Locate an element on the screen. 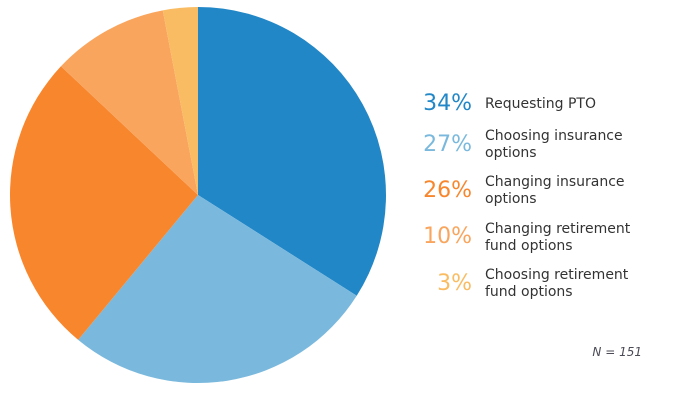  note-row: N = 151 is located at coordinates (544, 350).